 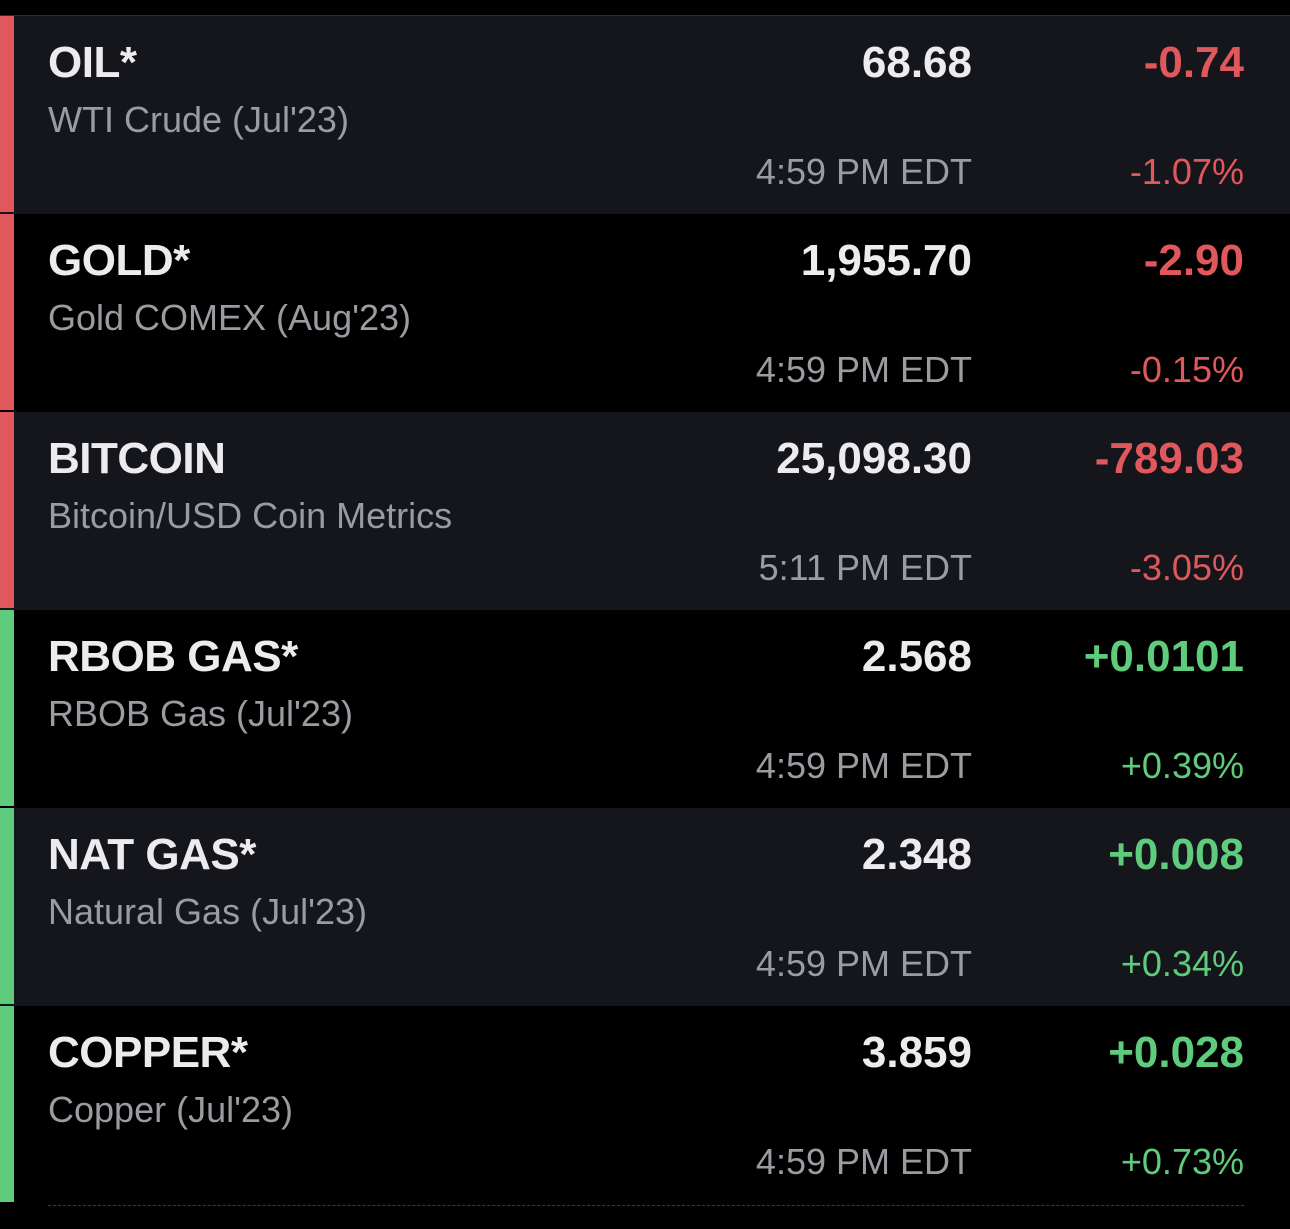 I want to click on quote-change: -789.03, so click(x=1169, y=458).